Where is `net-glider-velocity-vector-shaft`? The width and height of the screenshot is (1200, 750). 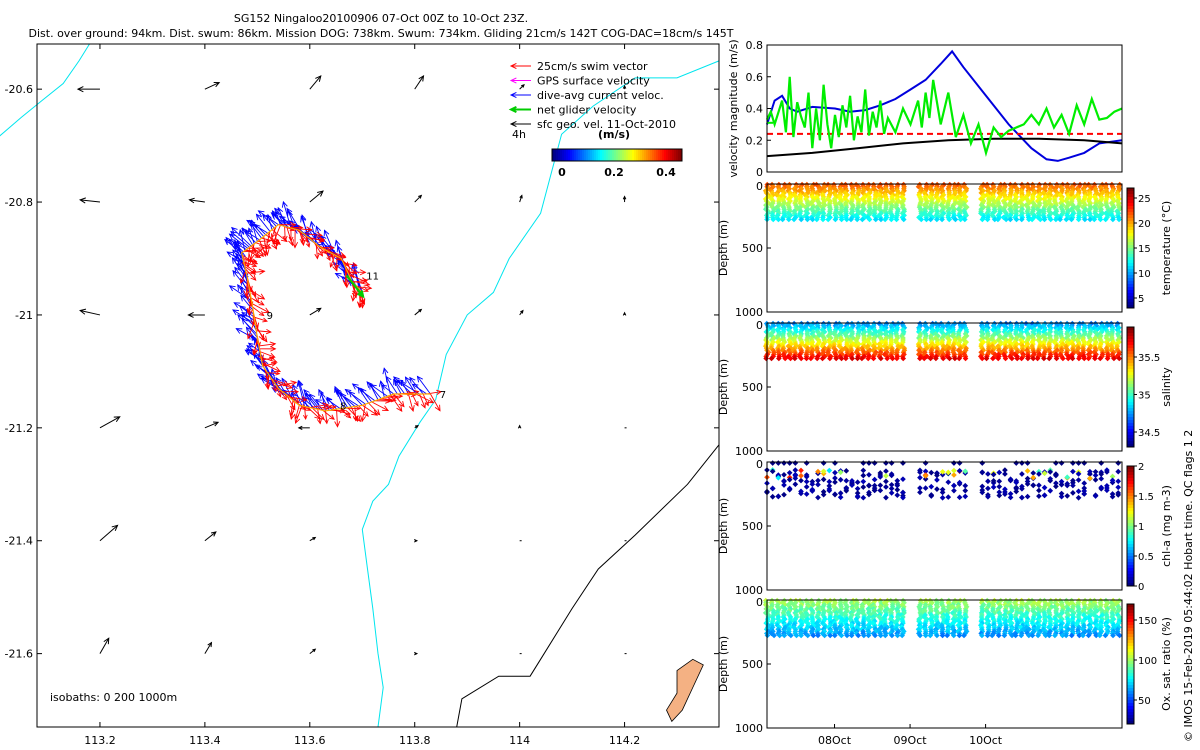
net-glider-velocity-vector-shaft is located at coordinates (354, 286).